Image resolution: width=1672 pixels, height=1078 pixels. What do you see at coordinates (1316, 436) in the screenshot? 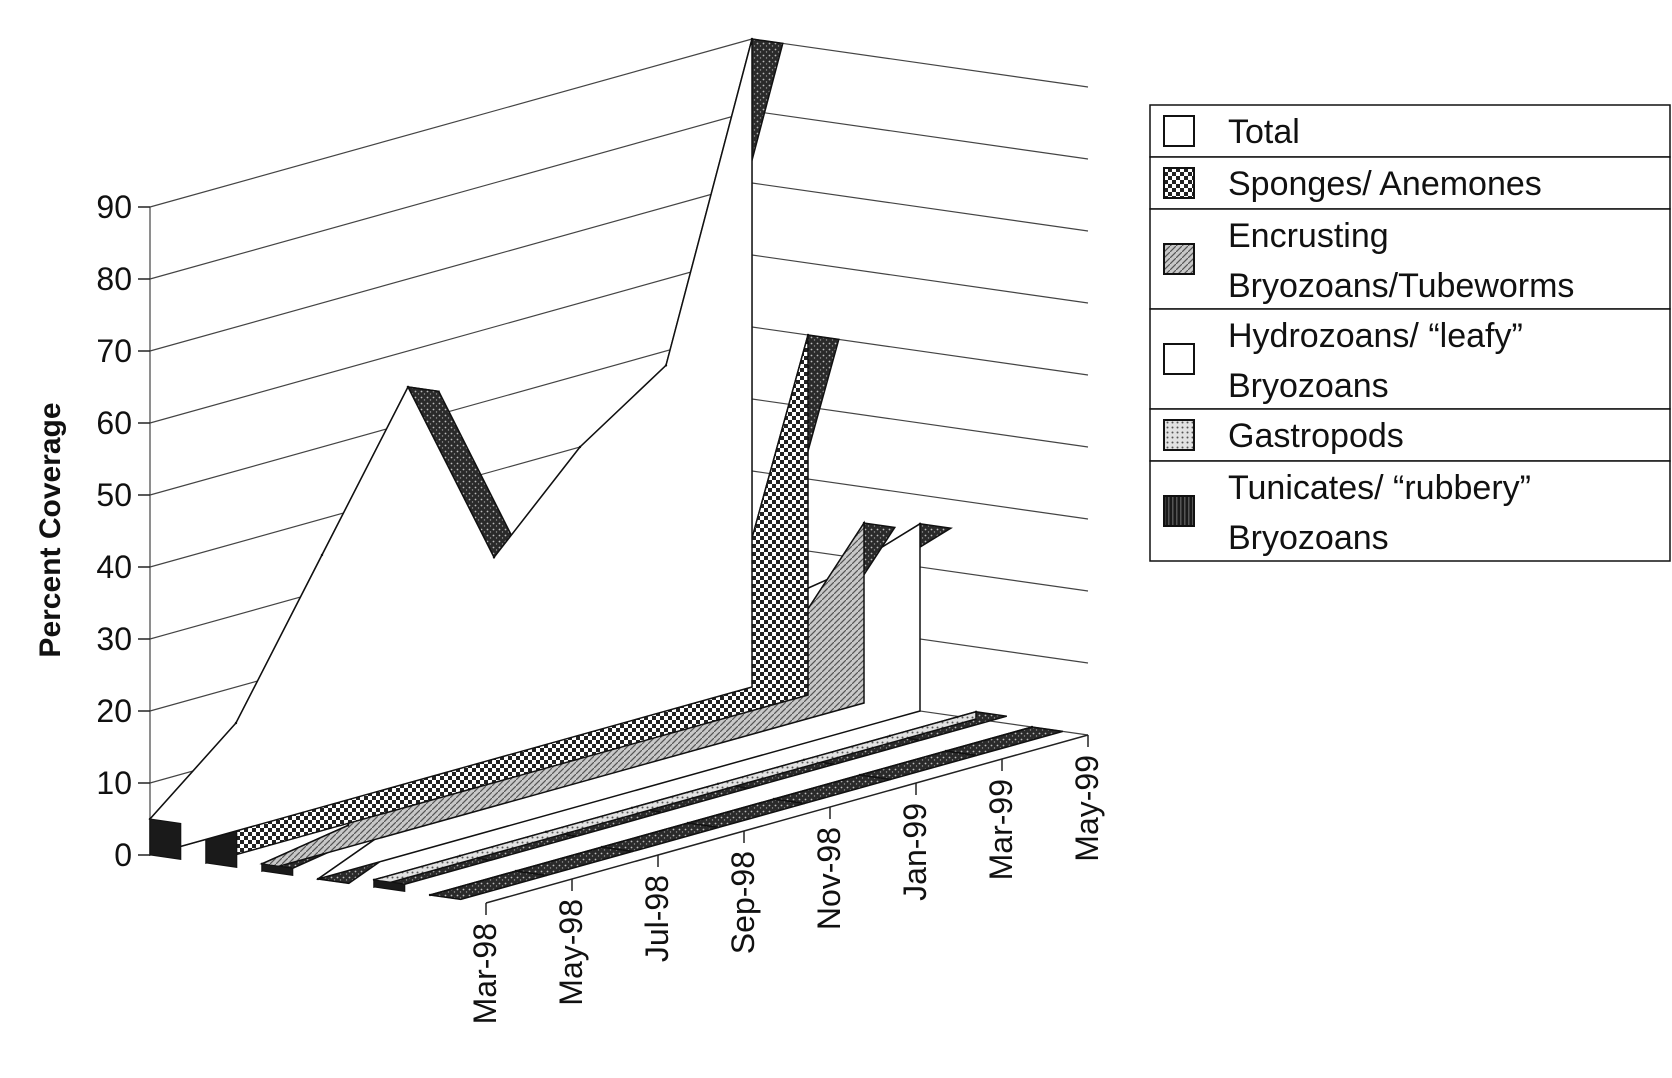
I see `legend-label: Gastropods` at bounding box center [1316, 436].